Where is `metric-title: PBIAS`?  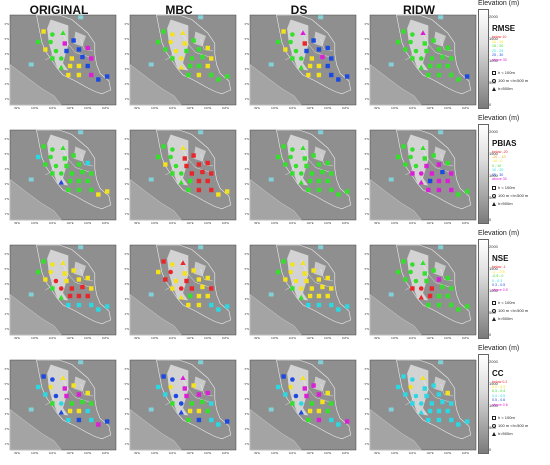 metric-title: PBIAS is located at coordinates (504, 143).